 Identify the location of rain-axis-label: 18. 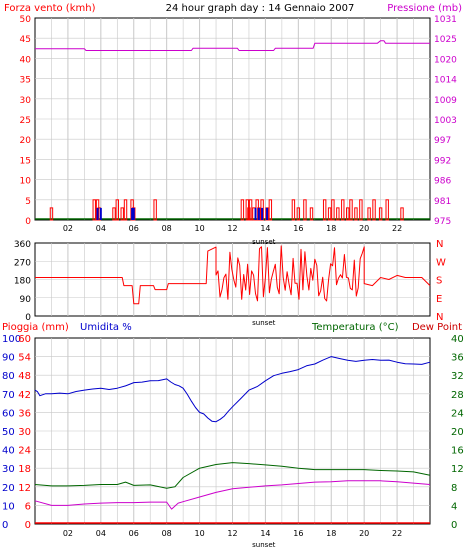
(24, 469).